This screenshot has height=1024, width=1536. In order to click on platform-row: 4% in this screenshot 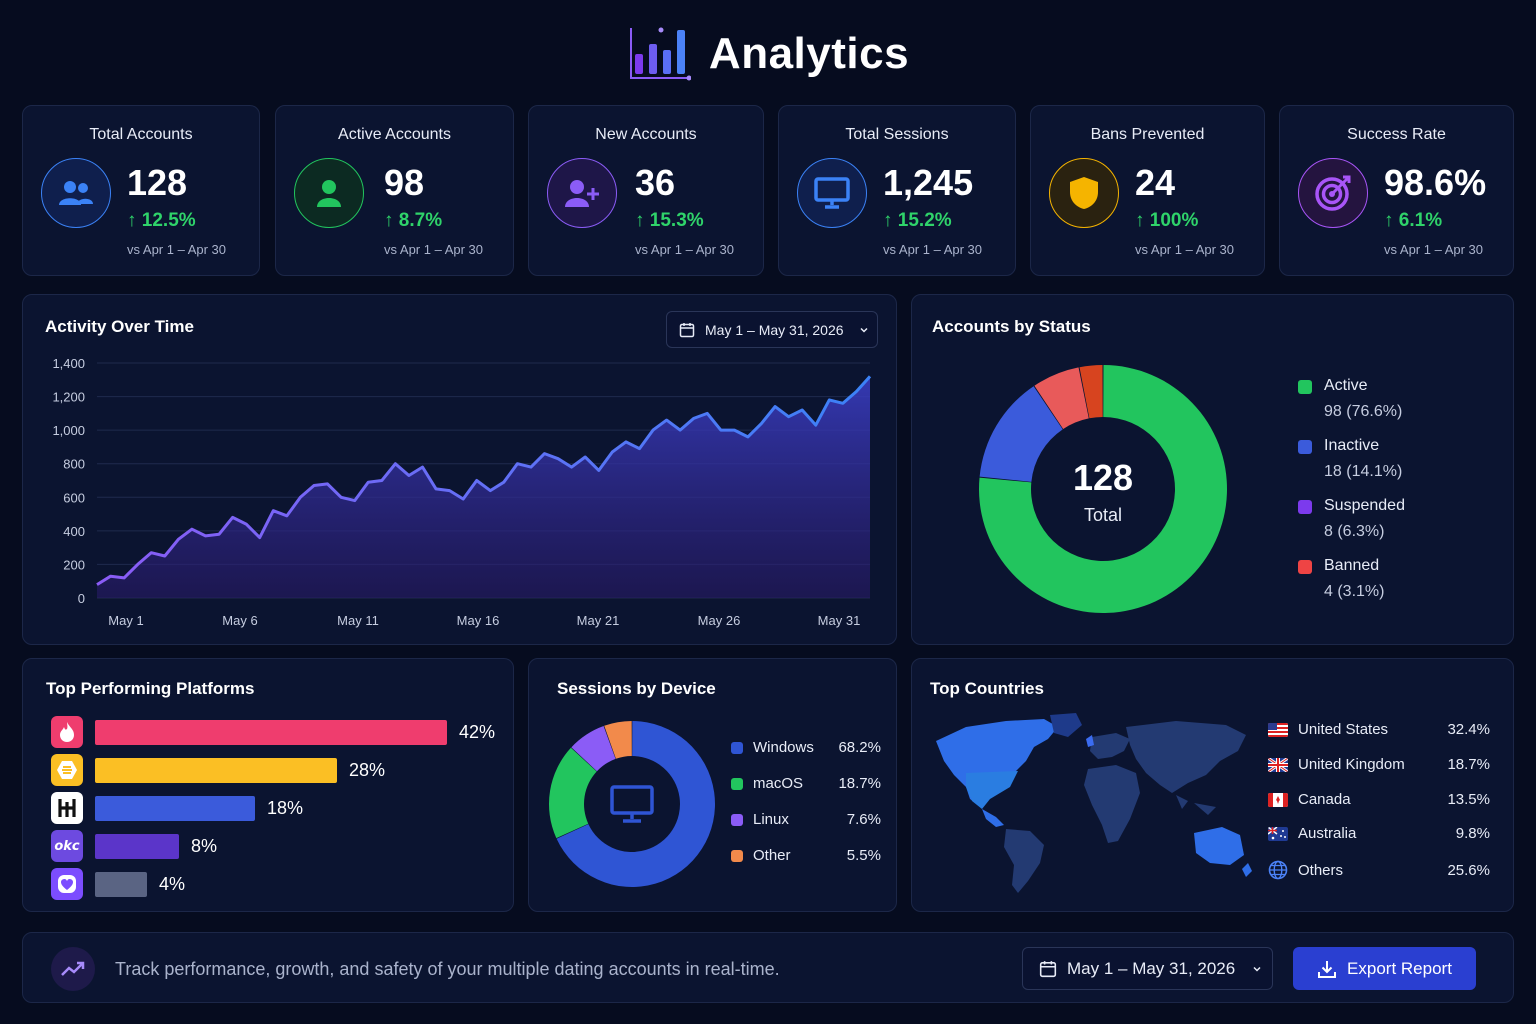, I will do `click(118, 884)`.